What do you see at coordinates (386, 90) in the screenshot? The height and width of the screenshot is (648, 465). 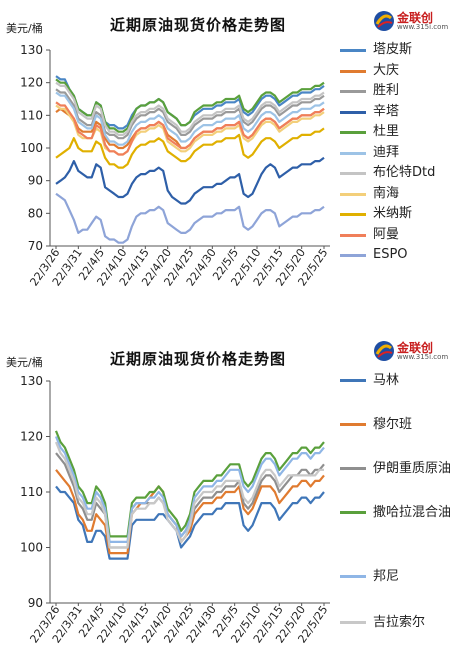 I see `legend-label: 胜利` at bounding box center [386, 90].